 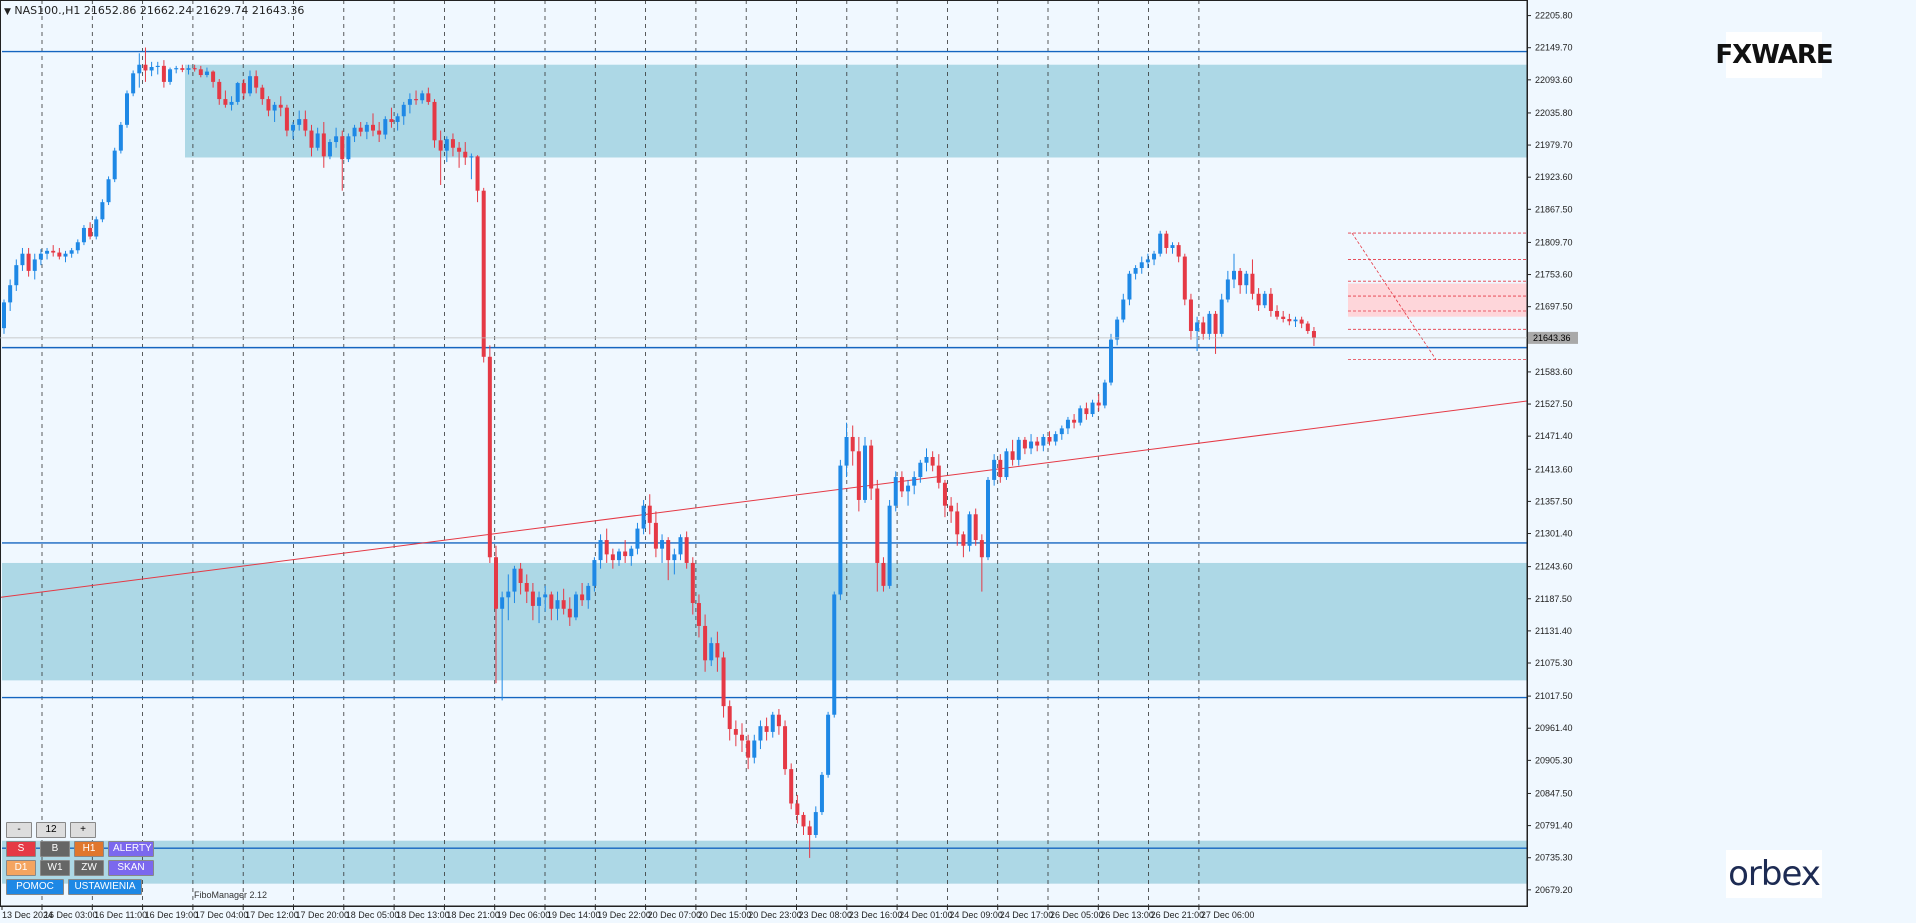 What do you see at coordinates (71, 915) in the screenshot?
I see `x-tick-label: 16 Dec 03:00` at bounding box center [71, 915].